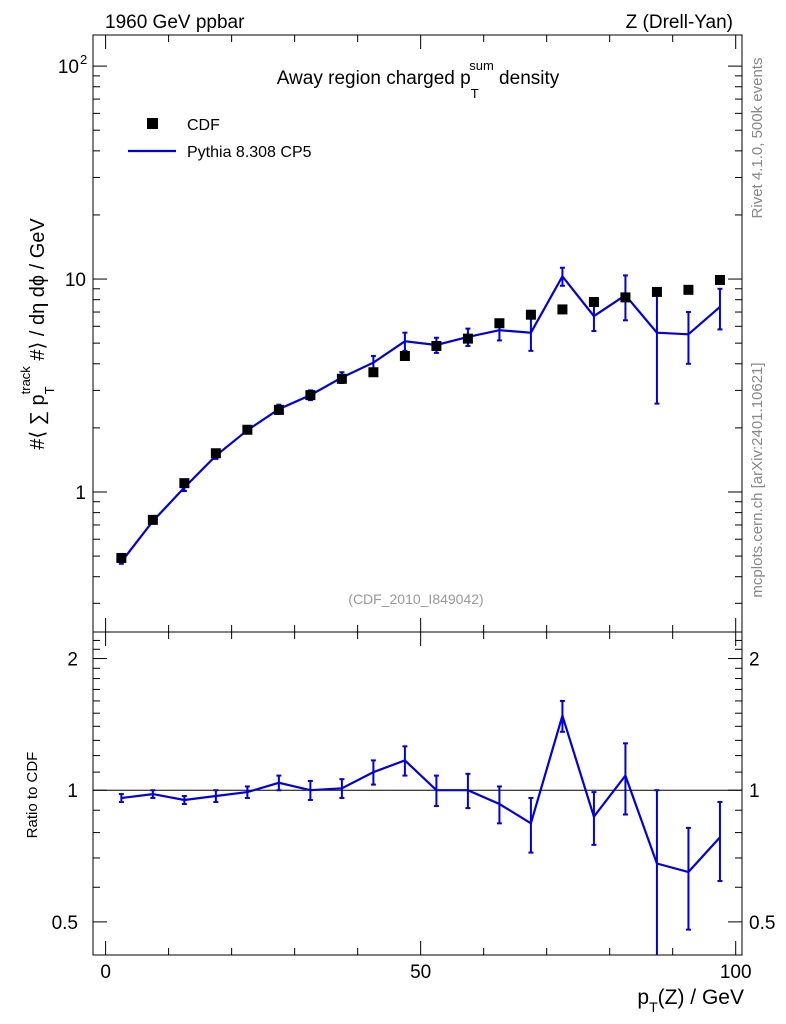 This screenshot has height=1024, width=786. I want to click on x-tick-label: 50, so click(420, 972).